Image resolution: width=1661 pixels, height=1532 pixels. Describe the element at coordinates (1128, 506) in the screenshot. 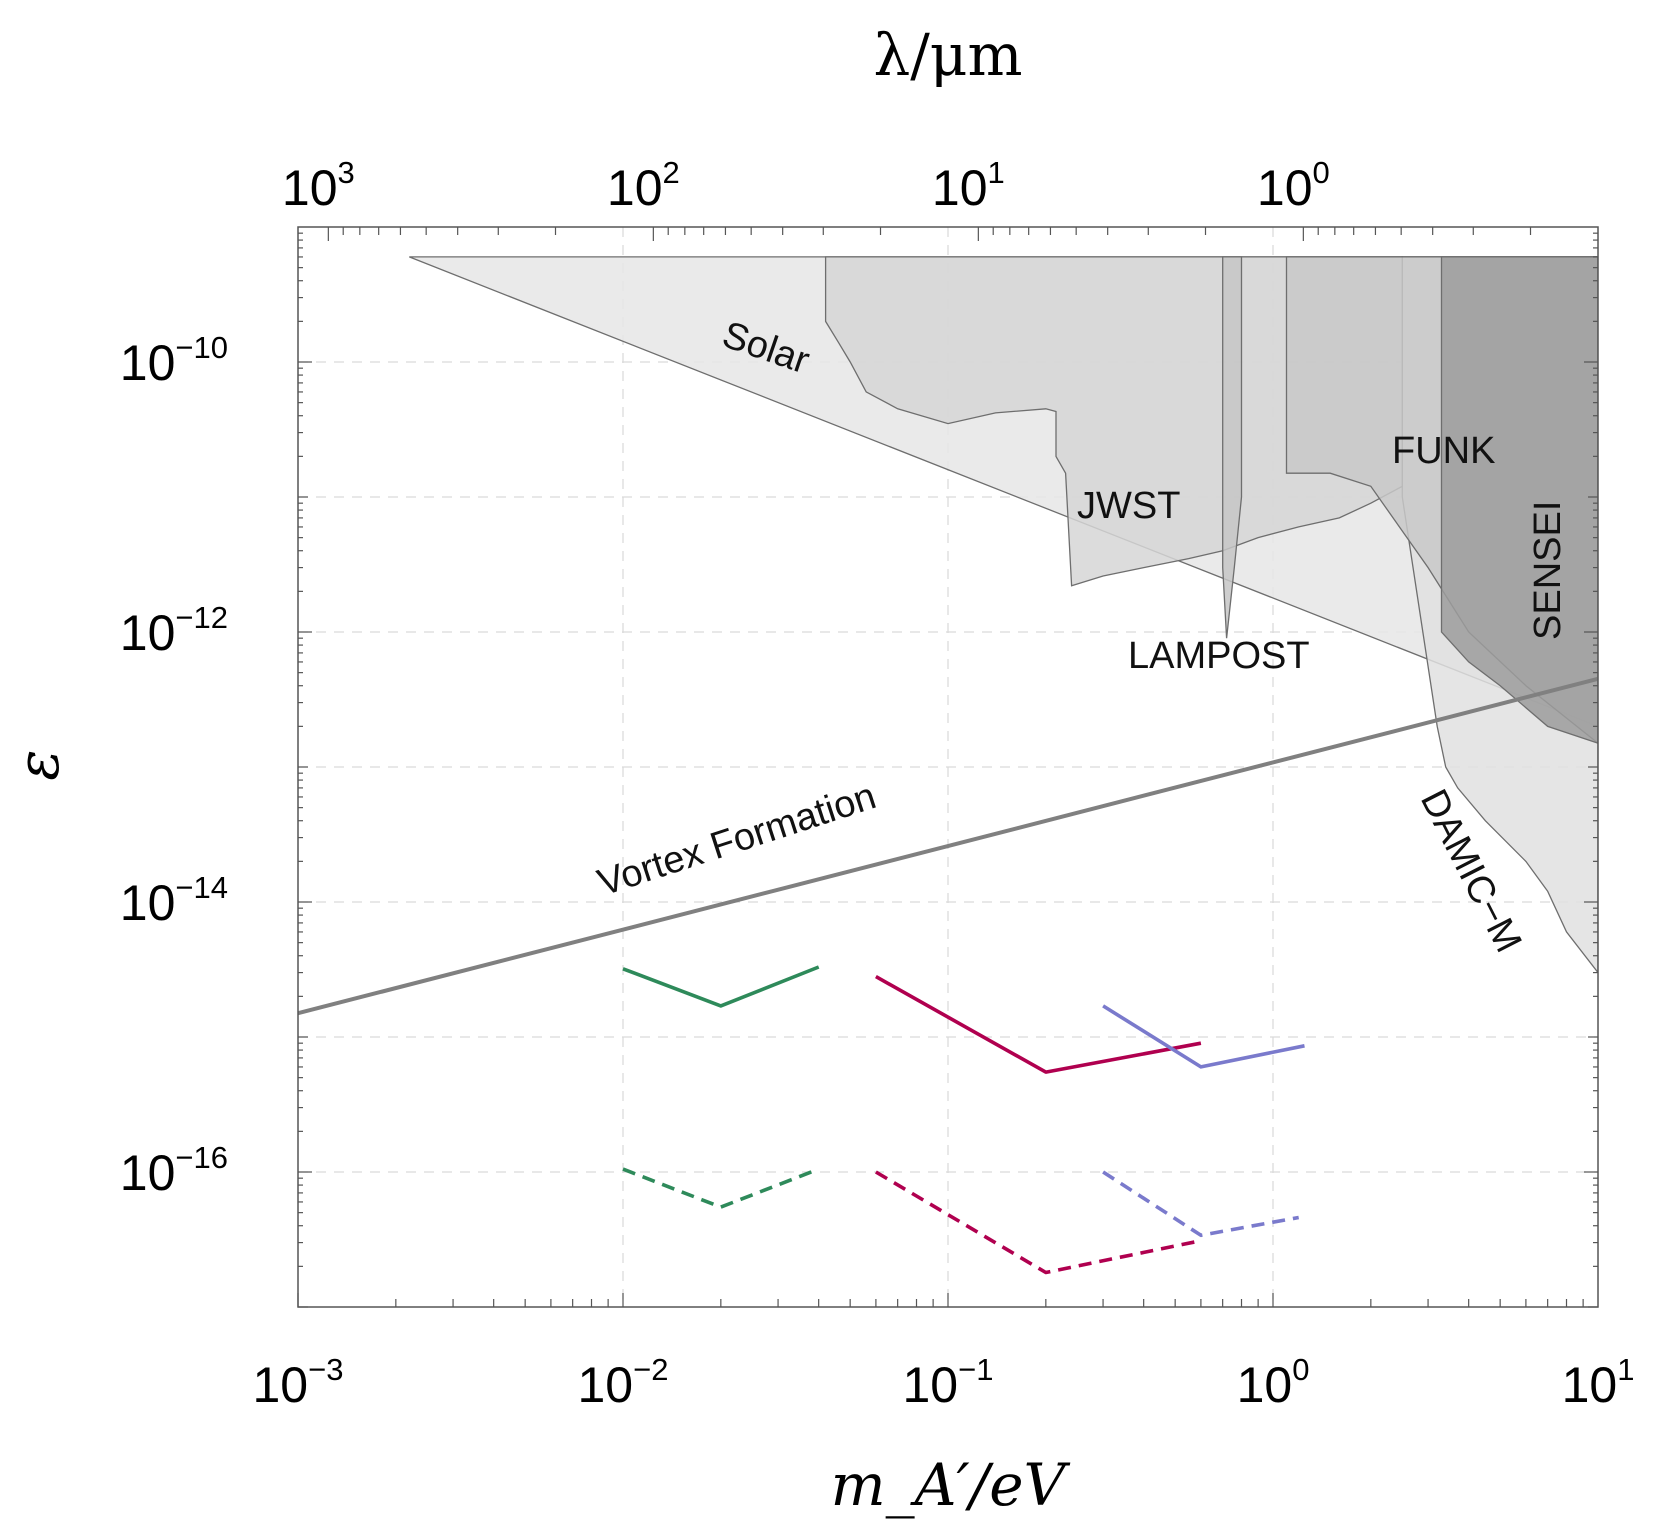

I see `region-label-jwst: JWST` at that location.